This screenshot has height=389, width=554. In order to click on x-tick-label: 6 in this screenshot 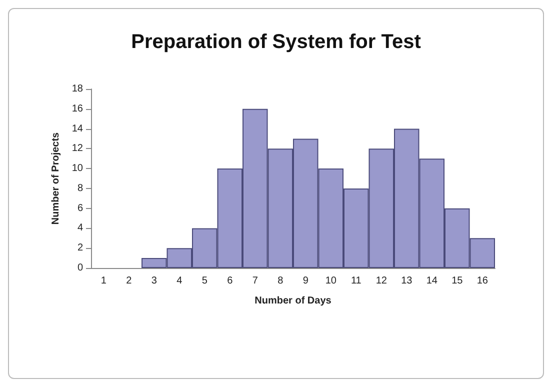, I will do `click(230, 281)`.